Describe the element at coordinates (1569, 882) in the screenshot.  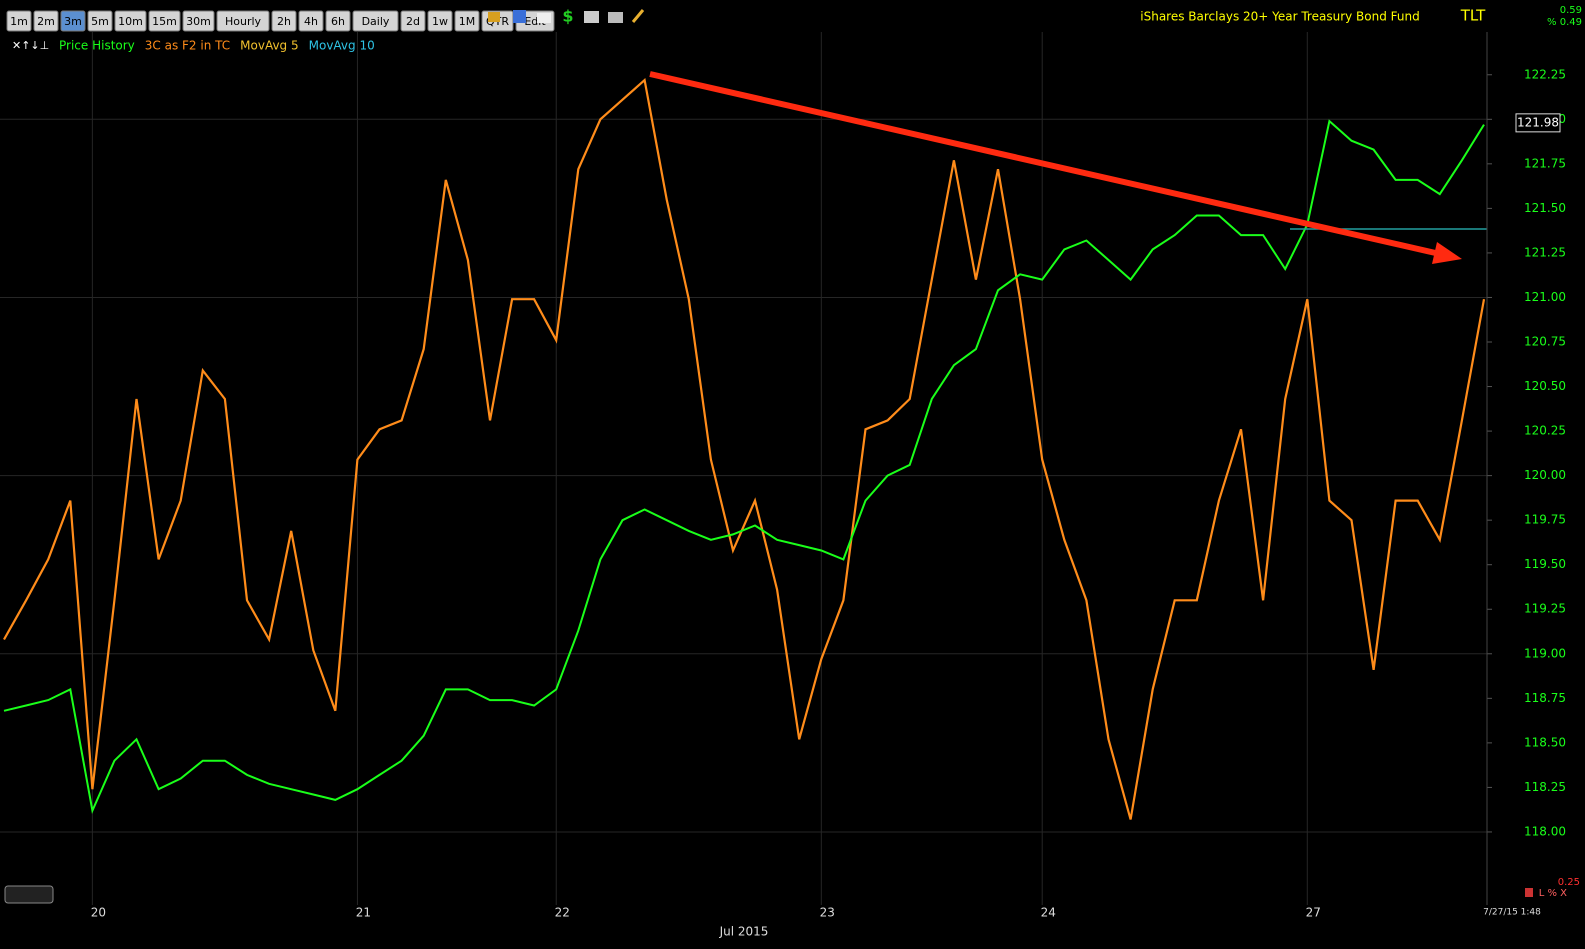
I see `corner-value: 0.25` at that location.